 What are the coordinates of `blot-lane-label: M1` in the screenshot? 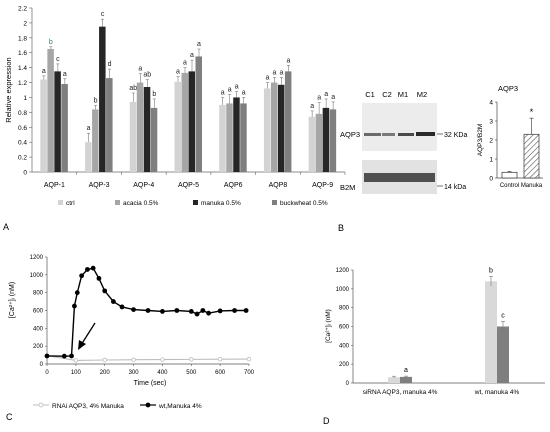 It's located at (403, 94).